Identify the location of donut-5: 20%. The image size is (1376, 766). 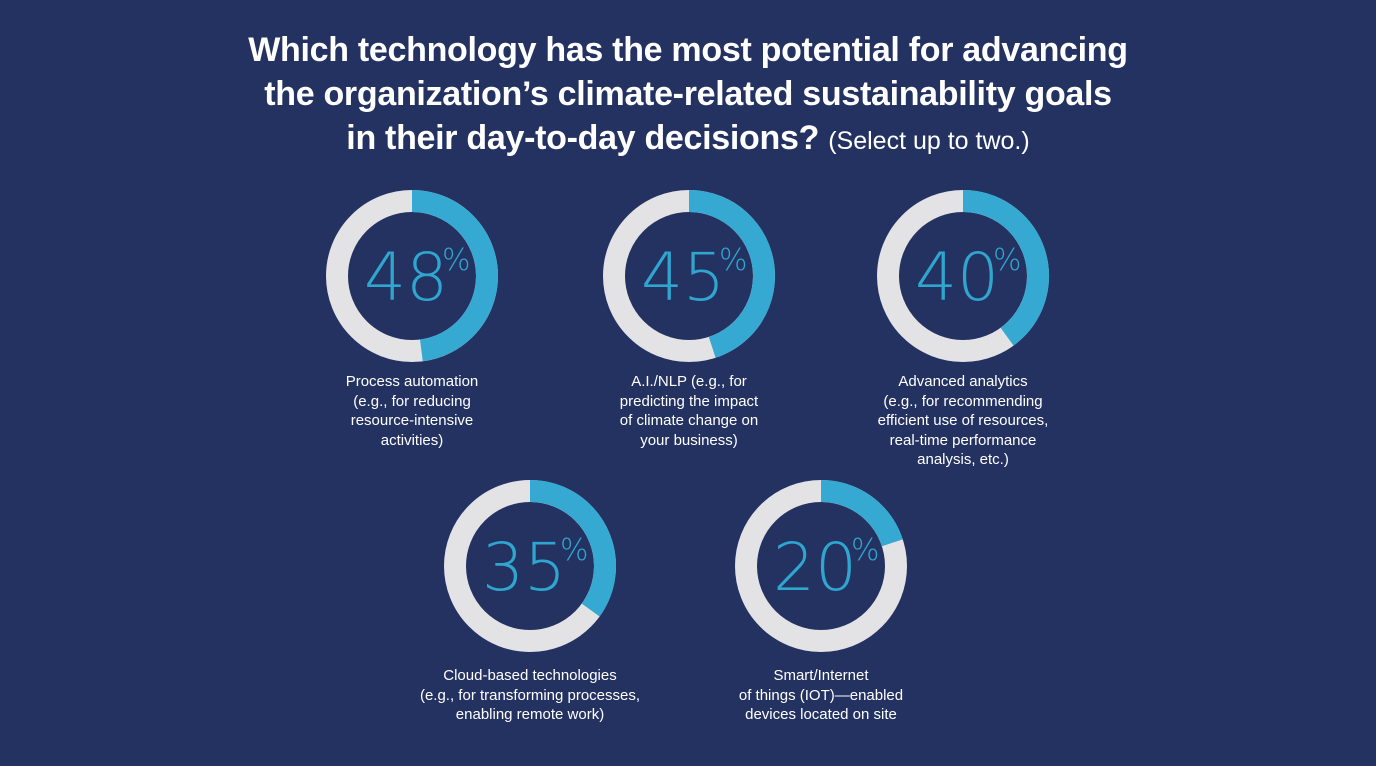
(821, 566).